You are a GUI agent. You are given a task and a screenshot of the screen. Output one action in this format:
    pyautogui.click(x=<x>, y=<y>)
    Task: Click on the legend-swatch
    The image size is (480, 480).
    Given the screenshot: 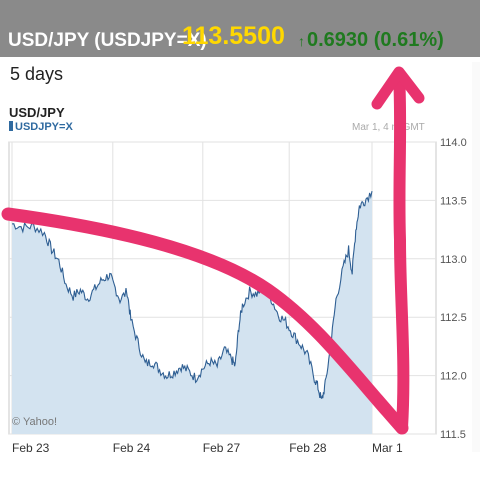 What is the action you would take?
    pyautogui.click(x=11, y=126)
    